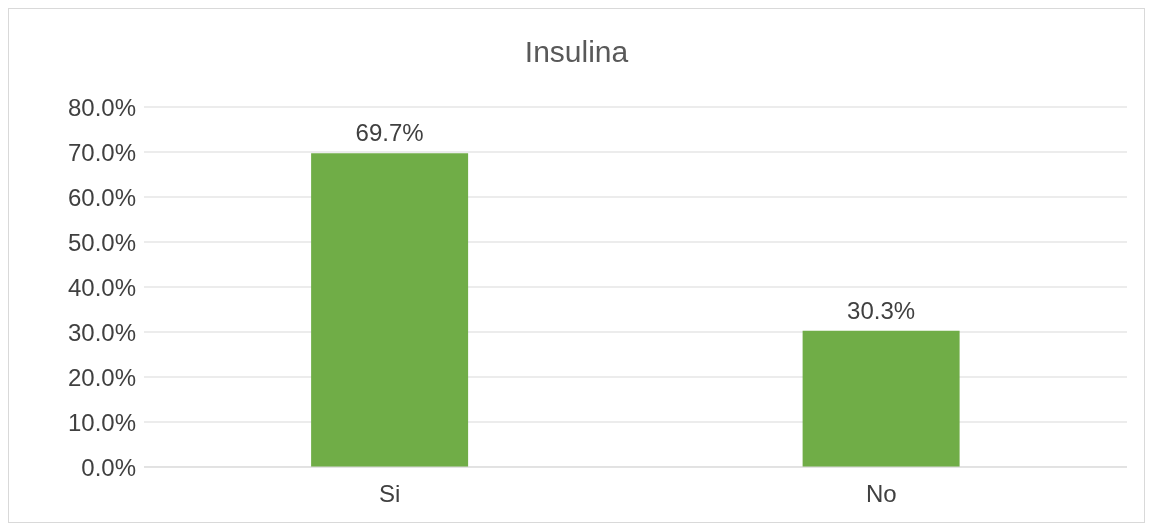 The width and height of the screenshot is (1153, 531). I want to click on data-label: 30.3%, so click(881, 310).